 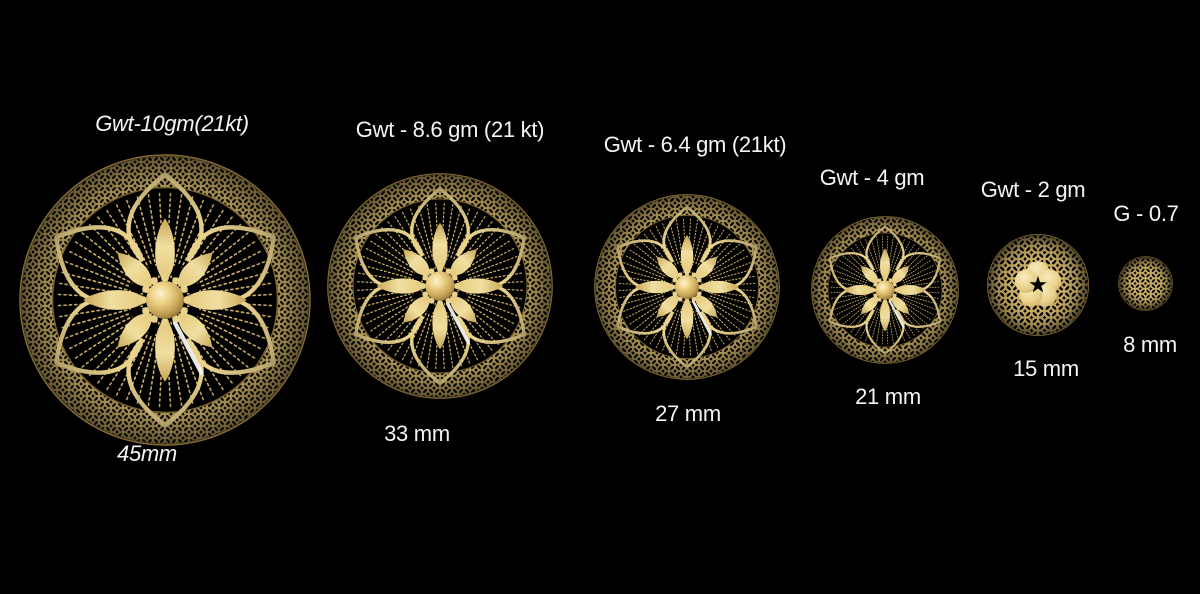 I want to click on jewelry-piece-15mm, so click(x=1038, y=285).